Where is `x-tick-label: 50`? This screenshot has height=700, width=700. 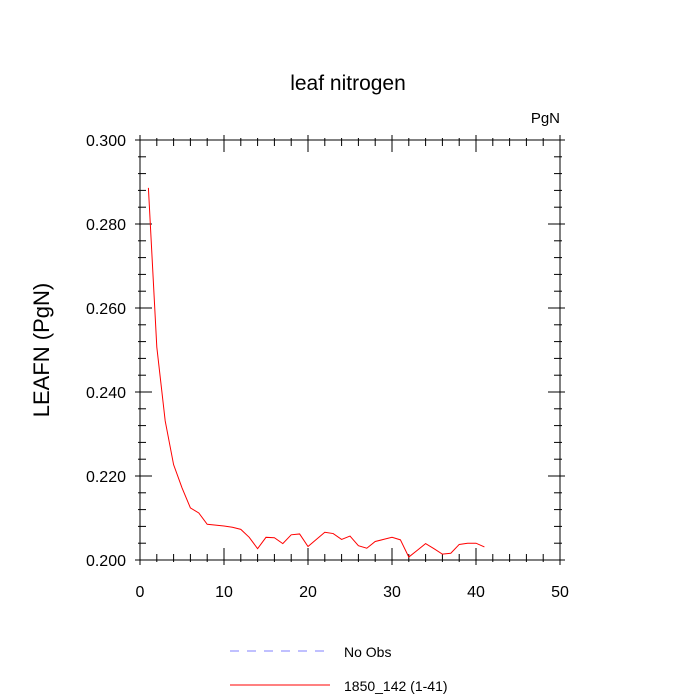
x-tick-label: 50 is located at coordinates (560, 592).